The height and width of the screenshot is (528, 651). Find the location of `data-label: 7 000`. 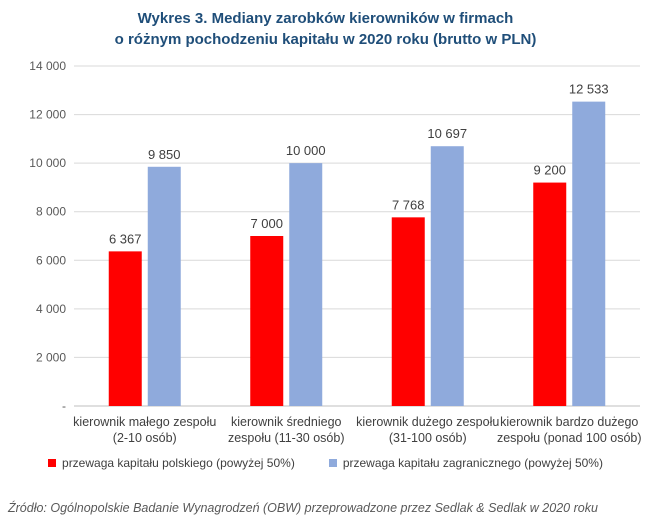

data-label: 7 000 is located at coordinates (266, 223).